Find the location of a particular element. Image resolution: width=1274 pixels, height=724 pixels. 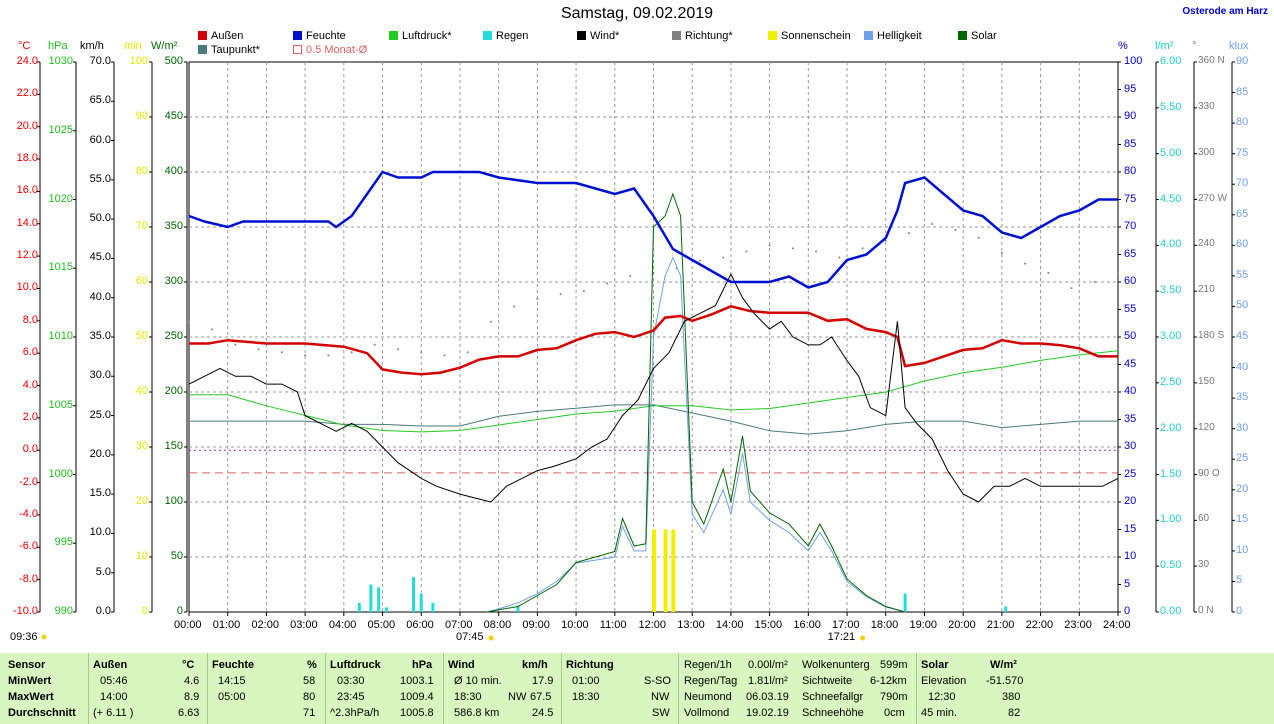

axis-tick-label: 1.50 is located at coordinates (1171, 473).